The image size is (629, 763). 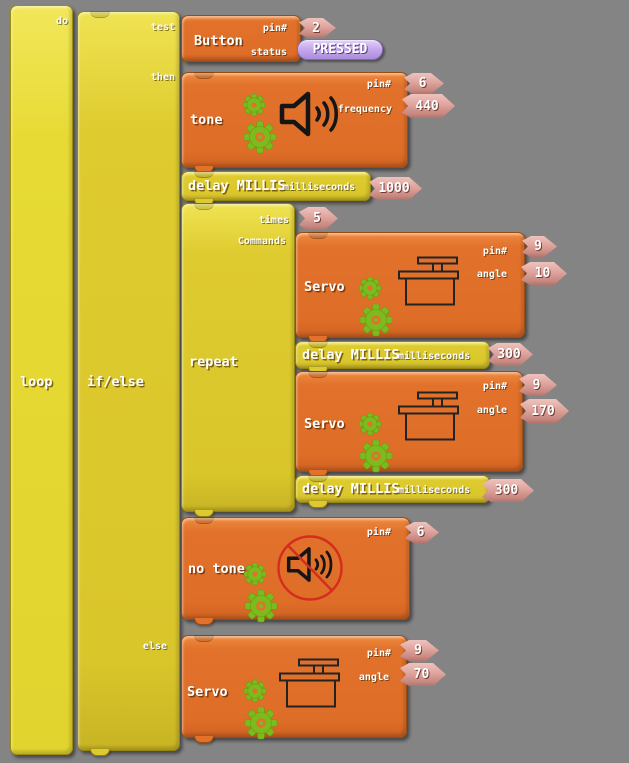 I want to click on delay-2-ms-value-badge: 300, so click(x=509, y=354).